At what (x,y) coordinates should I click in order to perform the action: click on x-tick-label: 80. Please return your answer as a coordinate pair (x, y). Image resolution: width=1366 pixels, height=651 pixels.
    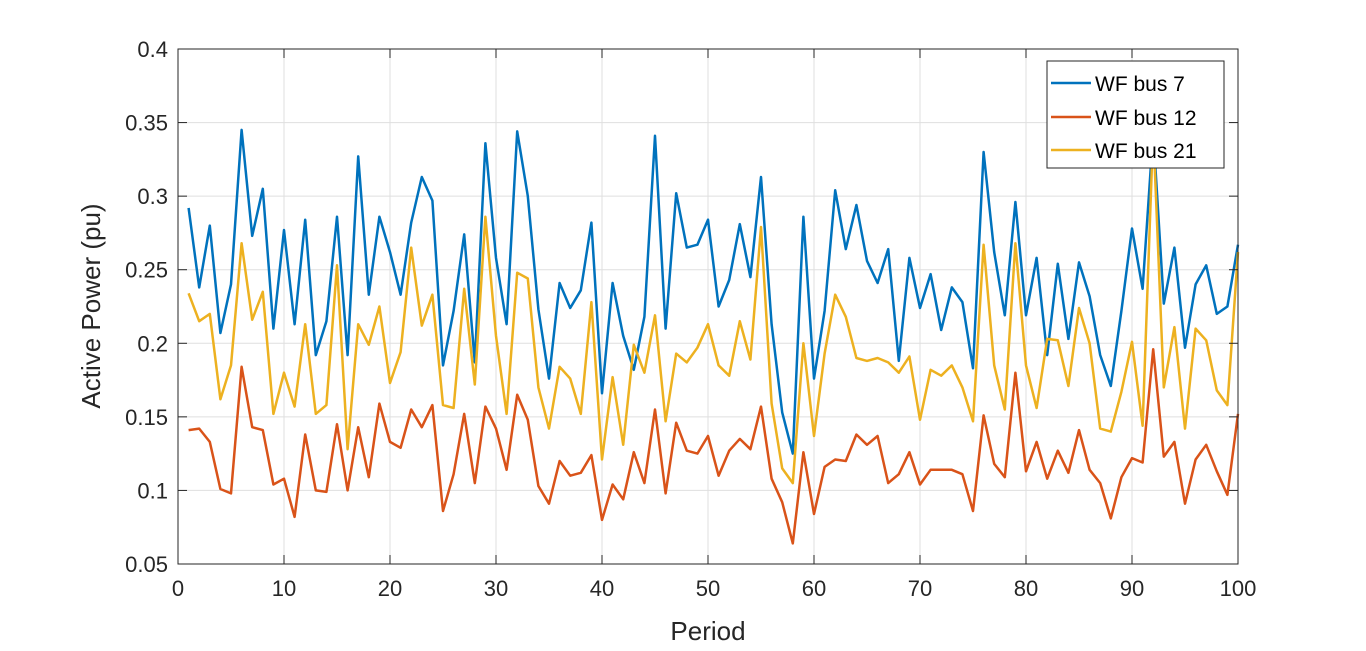
    Looking at the image, I should click on (1026, 588).